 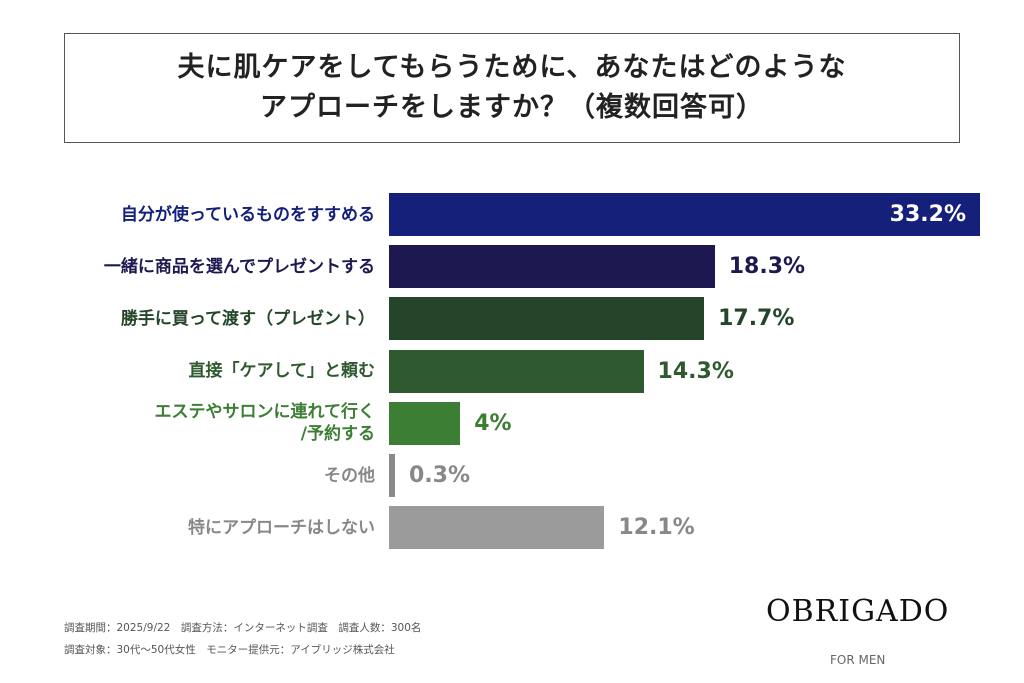 What do you see at coordinates (239, 266) in the screenshot?
I see `category-label: 一緒に商品を選んでプレゼントする` at bounding box center [239, 266].